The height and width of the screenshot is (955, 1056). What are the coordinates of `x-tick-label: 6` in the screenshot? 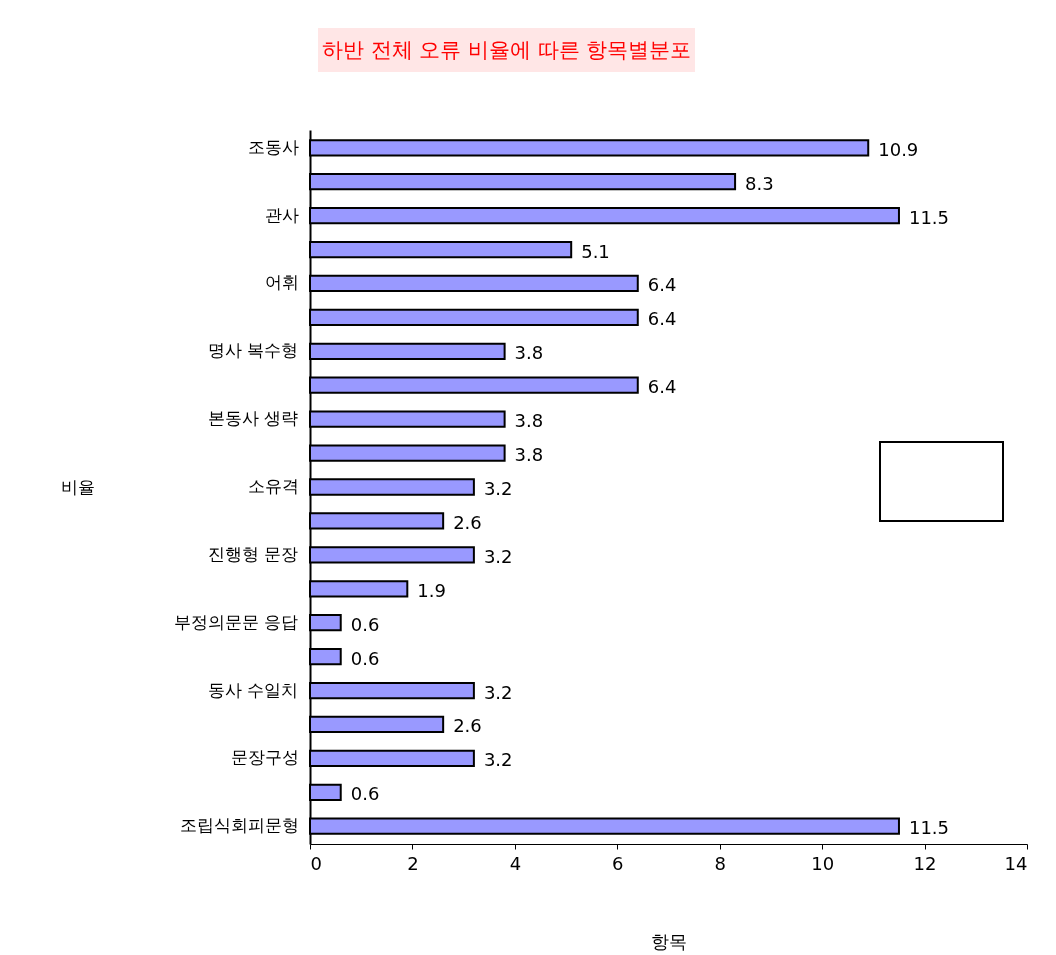 It's located at (618, 863).